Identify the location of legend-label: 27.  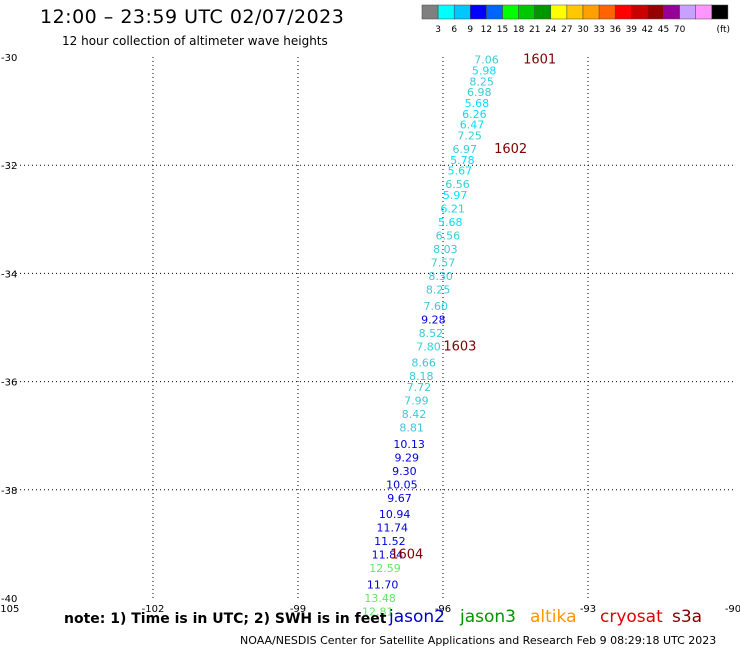
(566, 30).